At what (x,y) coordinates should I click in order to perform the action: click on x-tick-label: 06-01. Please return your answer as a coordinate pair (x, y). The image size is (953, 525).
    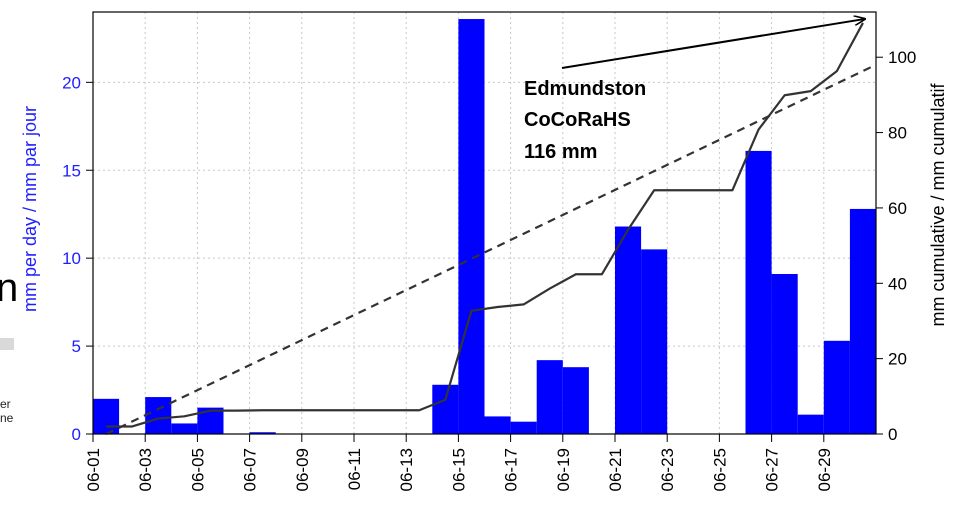
    Looking at the image, I should click on (93, 469).